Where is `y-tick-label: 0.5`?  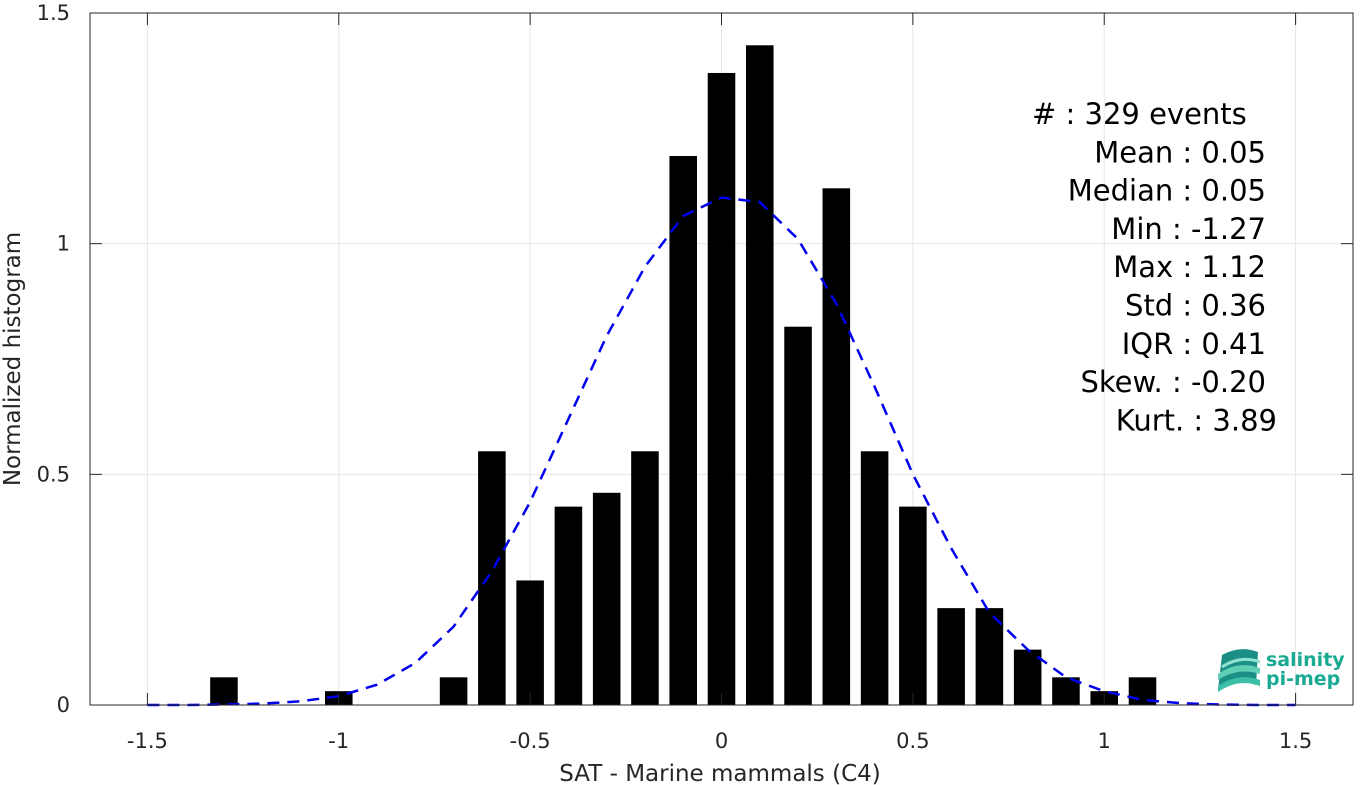 y-tick-label: 0.5 is located at coordinates (53, 474).